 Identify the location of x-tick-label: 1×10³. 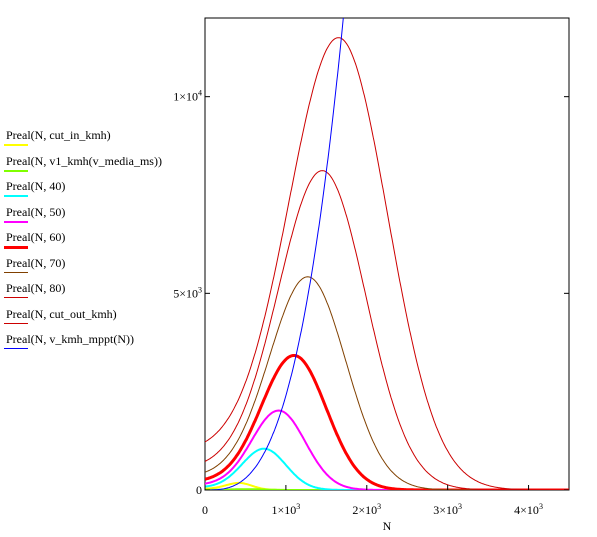
(285, 509).